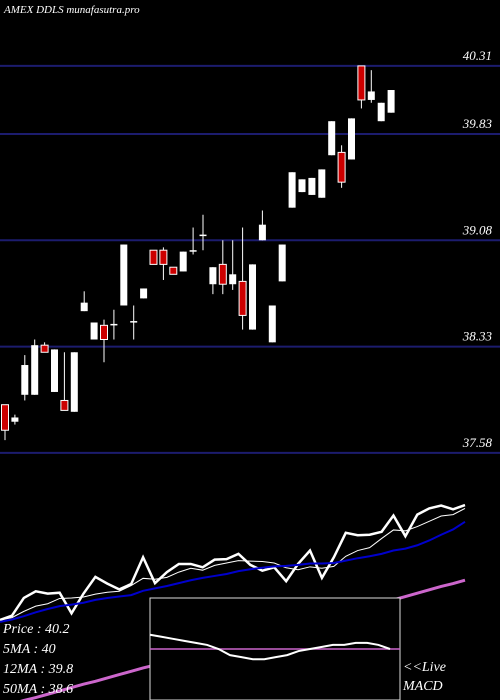 The width and height of the screenshot is (500, 700). Describe the element at coordinates (71, 10) in the screenshot. I see `chart-title: AMEX DDLS munafasutra.pro` at that location.